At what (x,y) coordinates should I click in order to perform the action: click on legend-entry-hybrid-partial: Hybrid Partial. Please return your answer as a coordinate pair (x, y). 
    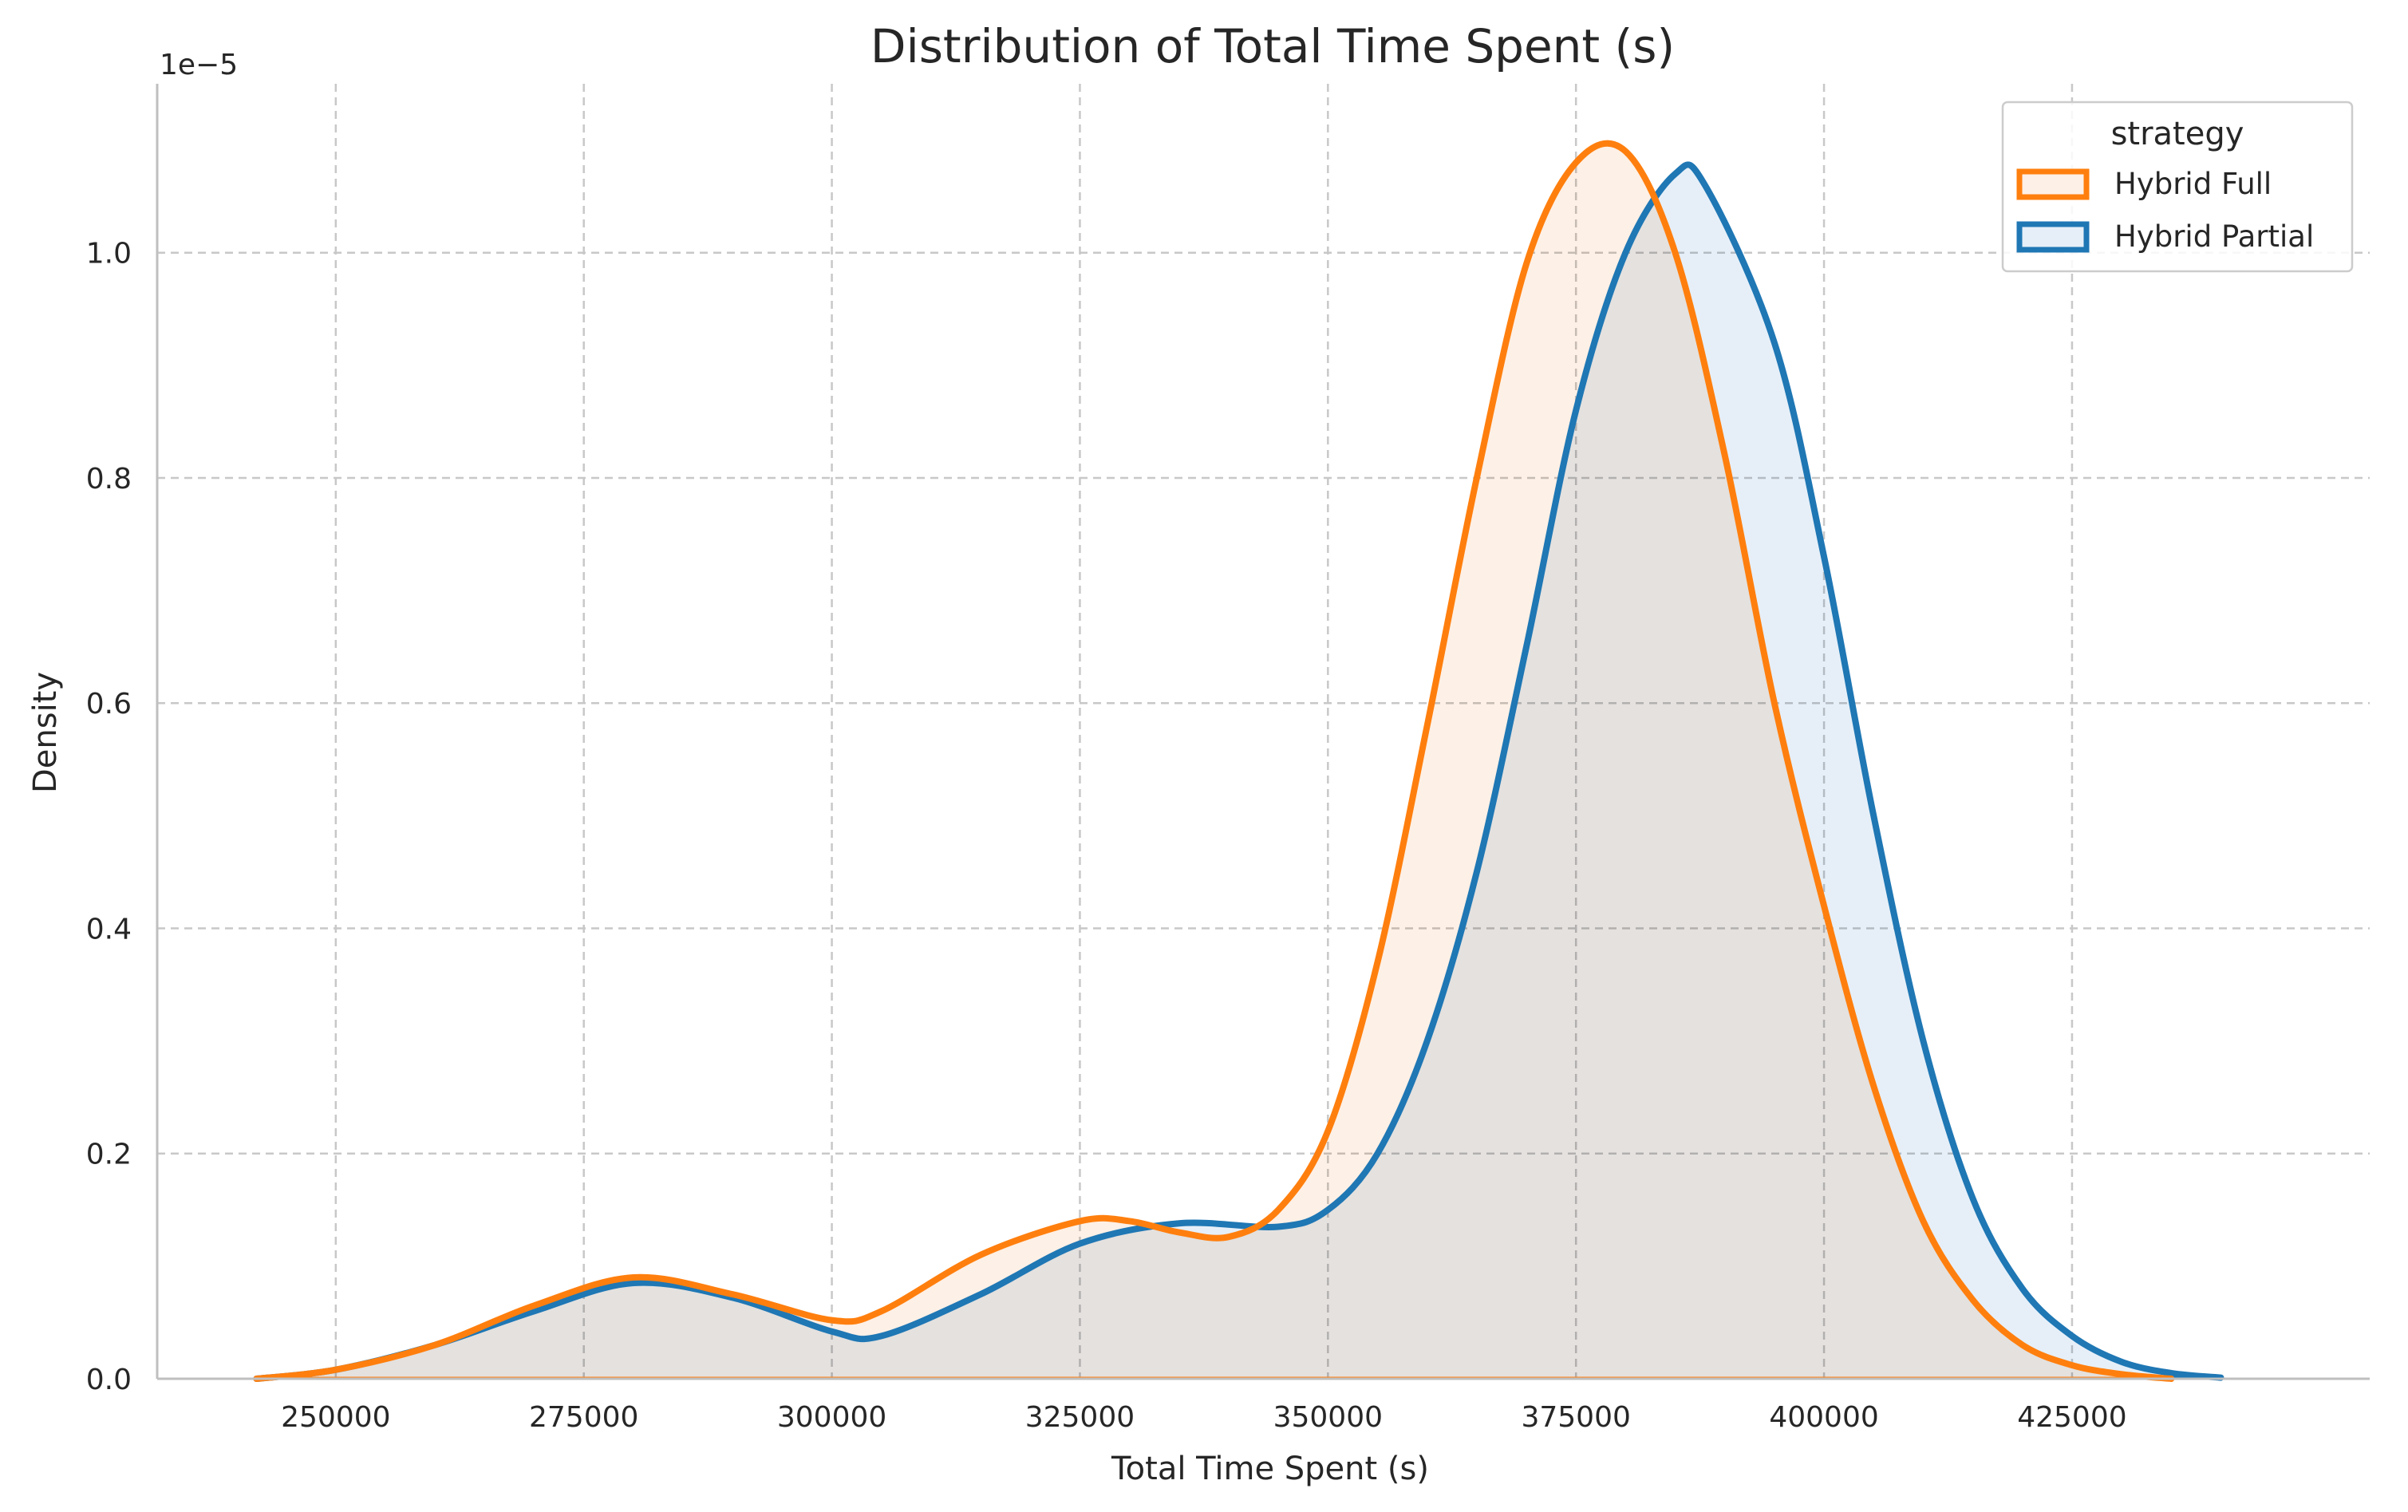
    Looking at the image, I should click on (2165, 236).